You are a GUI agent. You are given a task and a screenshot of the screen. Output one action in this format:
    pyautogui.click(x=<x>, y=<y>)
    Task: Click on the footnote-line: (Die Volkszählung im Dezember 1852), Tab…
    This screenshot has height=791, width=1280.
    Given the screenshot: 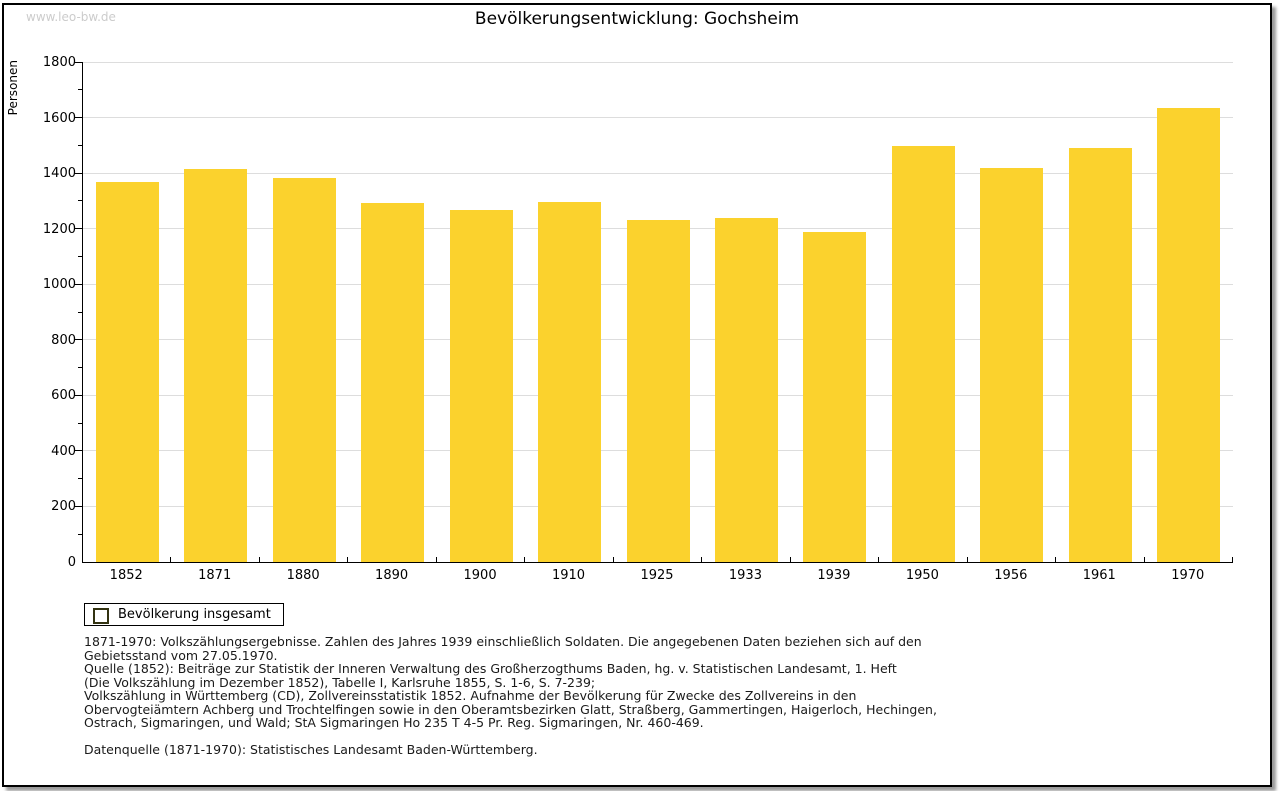 What is the action you would take?
    pyautogui.click(x=340, y=682)
    